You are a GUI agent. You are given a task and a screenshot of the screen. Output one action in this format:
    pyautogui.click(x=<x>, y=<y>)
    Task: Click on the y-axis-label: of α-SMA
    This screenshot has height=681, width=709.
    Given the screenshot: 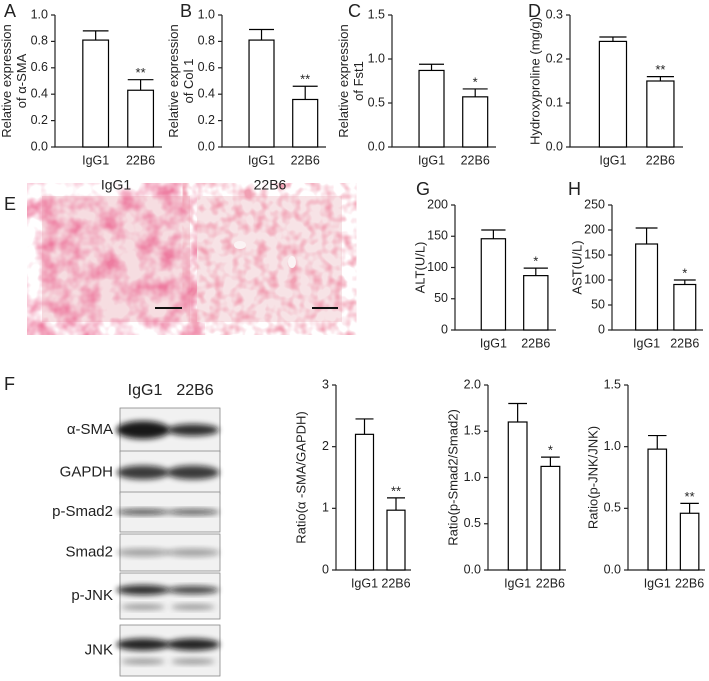 What is the action you would take?
    pyautogui.click(x=21, y=80)
    